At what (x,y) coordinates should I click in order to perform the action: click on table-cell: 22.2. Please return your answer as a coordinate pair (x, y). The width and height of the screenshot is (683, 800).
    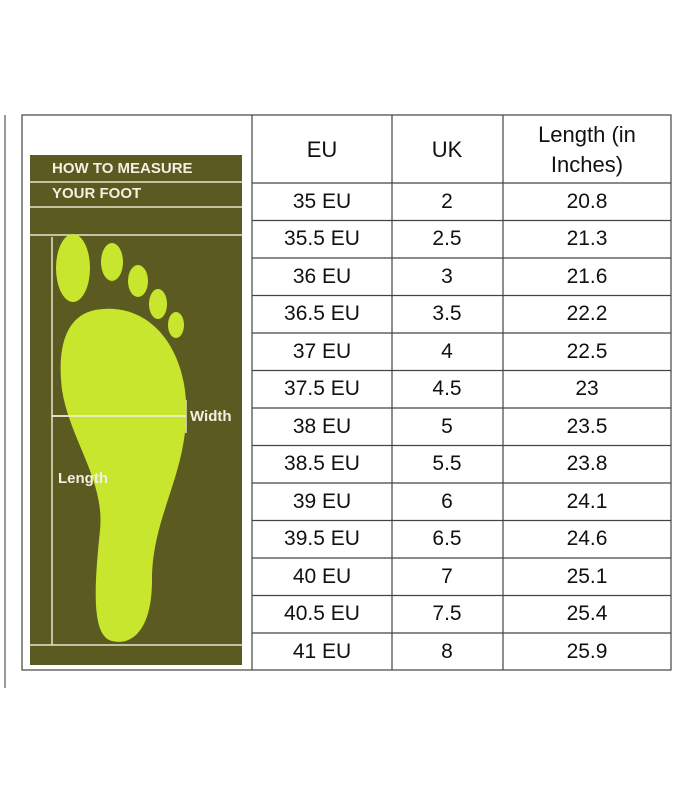
    Looking at the image, I should click on (587, 314).